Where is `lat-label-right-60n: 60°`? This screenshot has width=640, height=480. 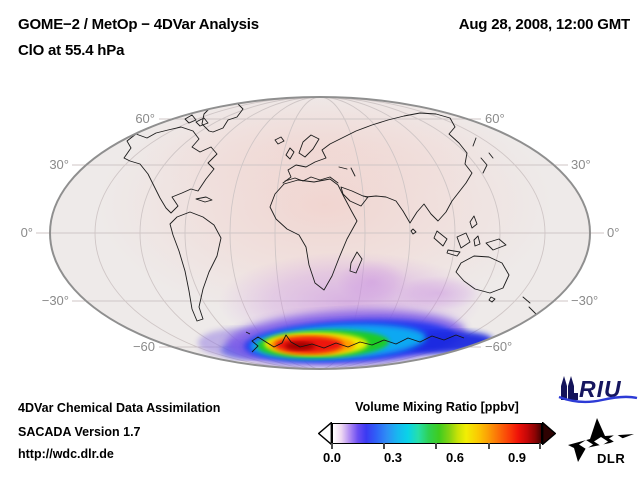 lat-label-right-60n: 60° is located at coordinates (495, 118).